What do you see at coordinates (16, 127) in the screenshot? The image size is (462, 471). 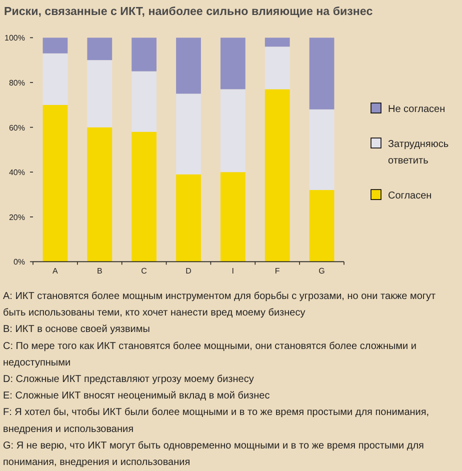 I see `y-tick-label: 60%` at bounding box center [16, 127].